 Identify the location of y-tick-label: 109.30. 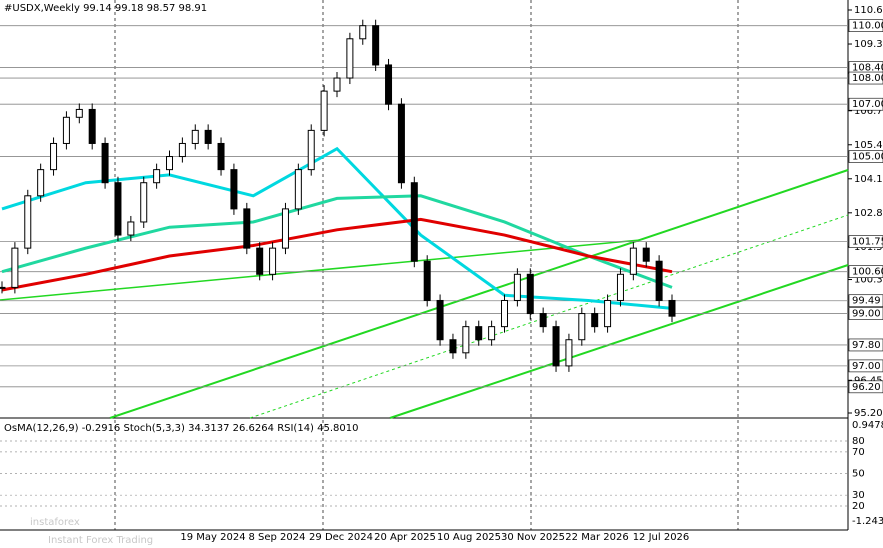
(868, 44).